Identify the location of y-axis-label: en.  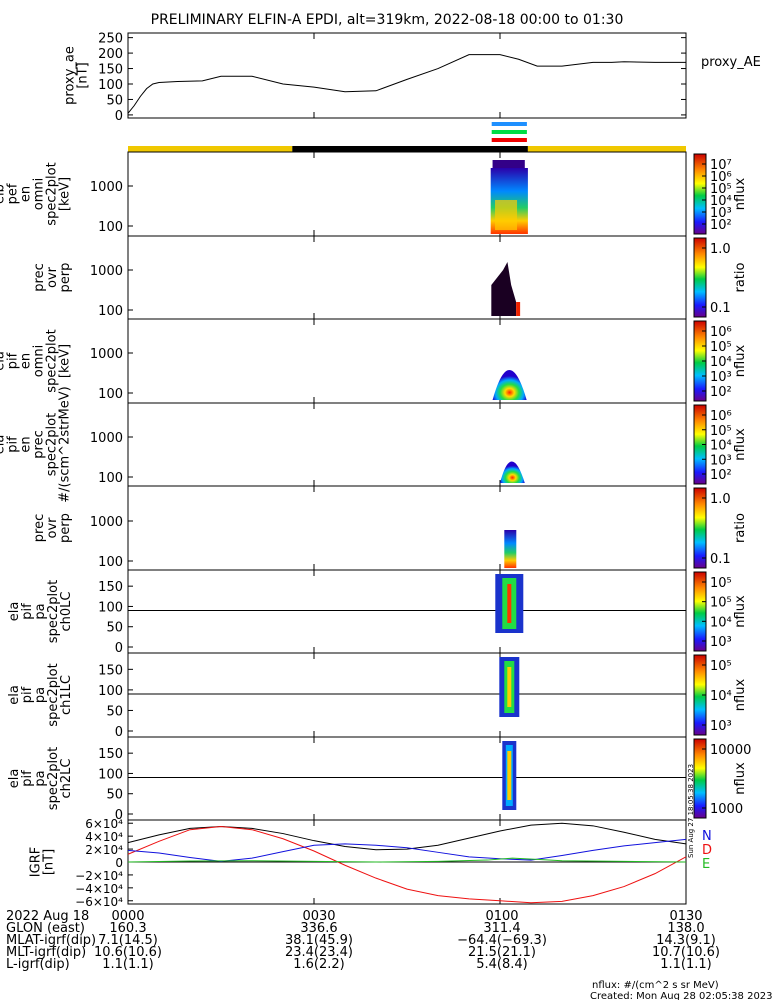
(26, 361).